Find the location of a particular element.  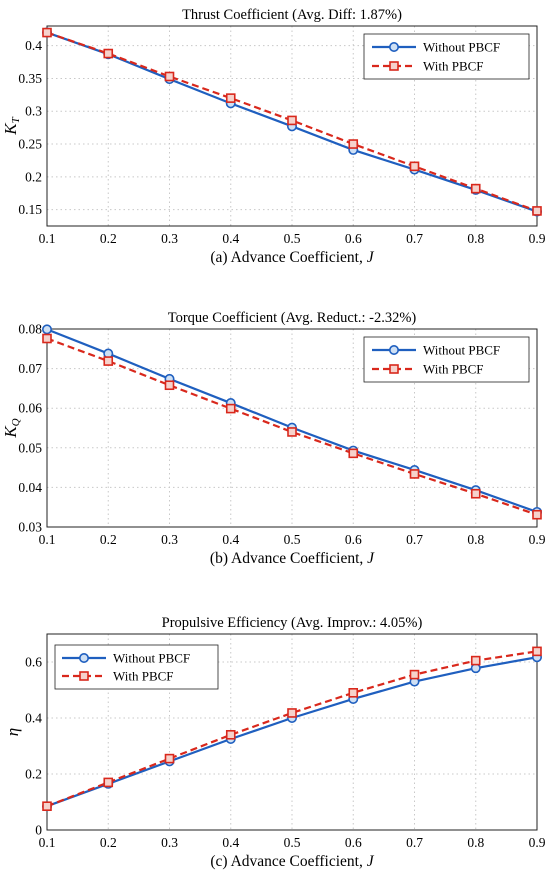

y-tick-label: 0.3 is located at coordinates (33, 111).